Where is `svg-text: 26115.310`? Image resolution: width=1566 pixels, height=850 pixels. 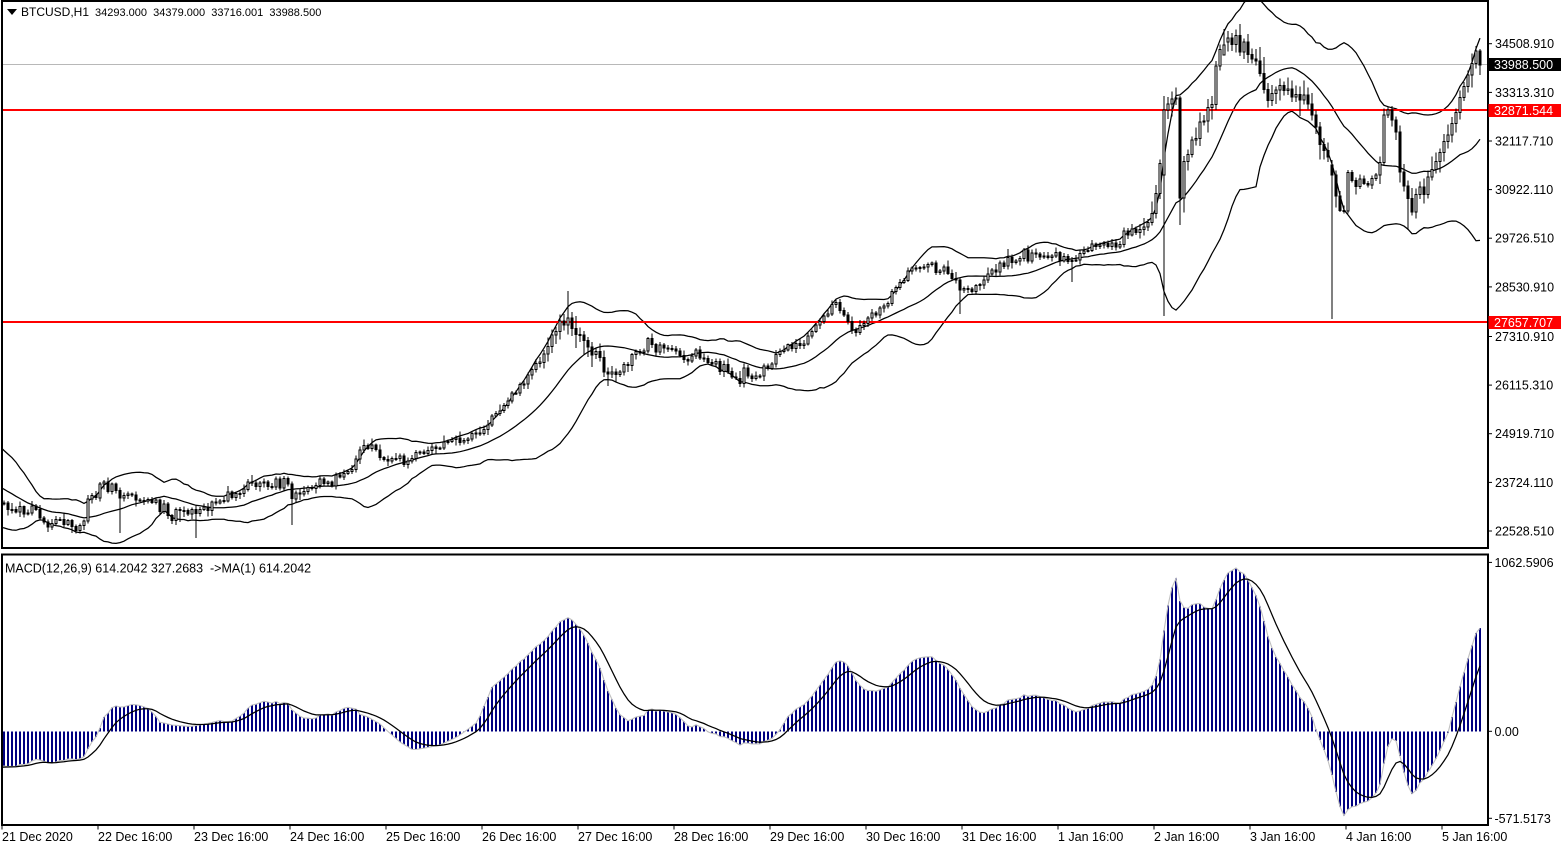 svg-text: 26115.310 is located at coordinates (1524, 386).